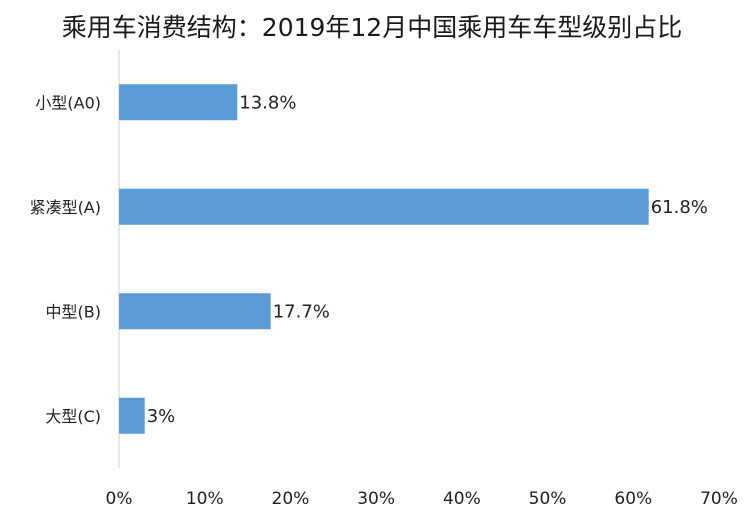  Describe the element at coordinates (267, 102) in the screenshot. I see `data-label-0: 13.8%` at that location.